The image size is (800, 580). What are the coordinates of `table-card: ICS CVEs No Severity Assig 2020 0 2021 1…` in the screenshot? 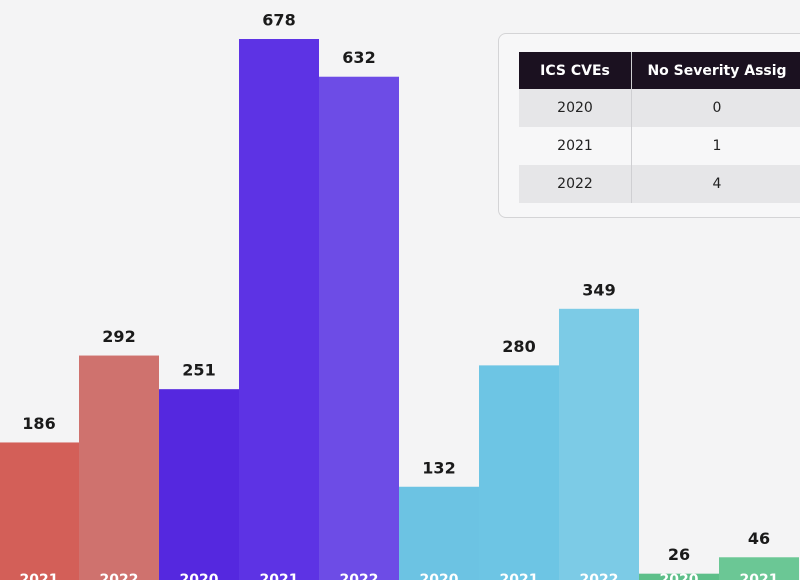 It's located at (649, 125).